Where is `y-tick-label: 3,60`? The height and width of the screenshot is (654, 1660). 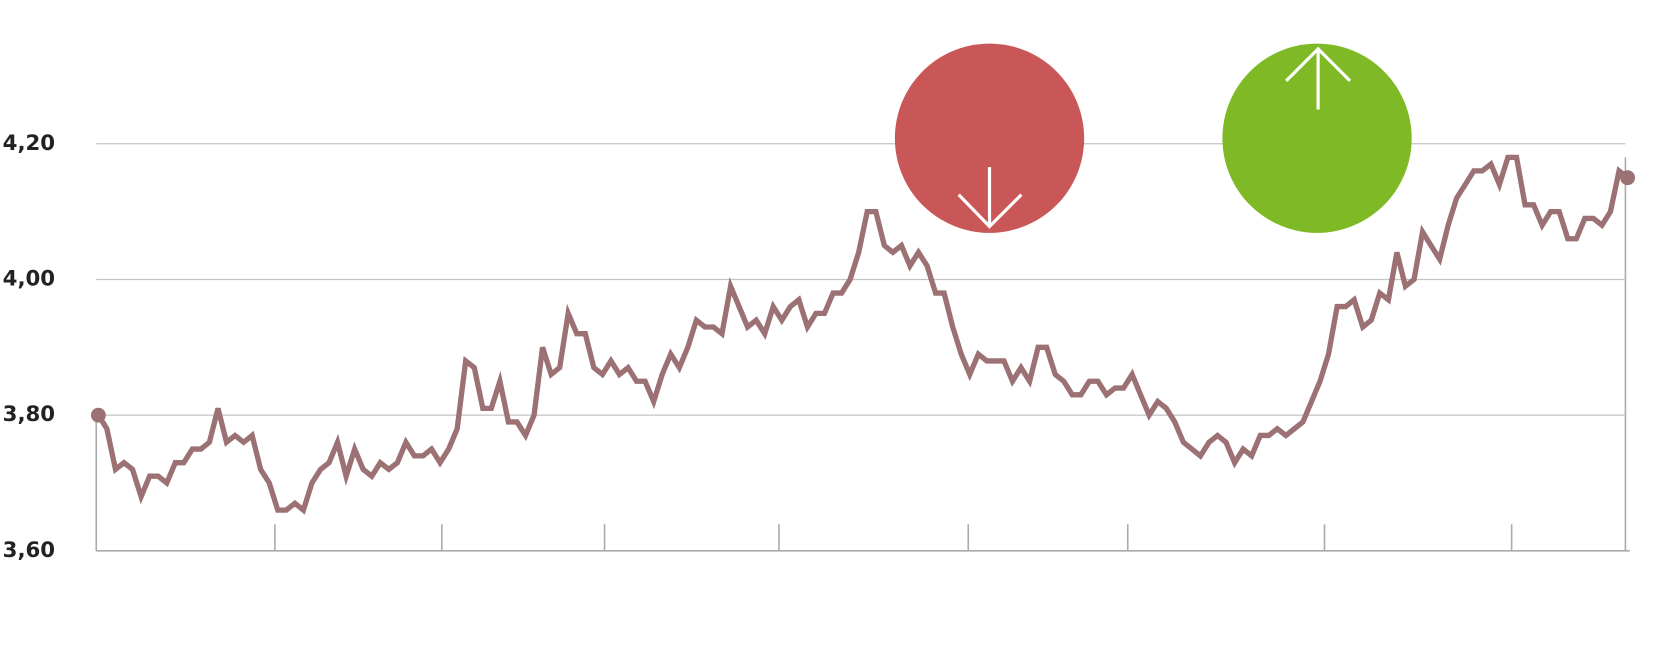
y-tick-label: 3,60 is located at coordinates (29, 550).